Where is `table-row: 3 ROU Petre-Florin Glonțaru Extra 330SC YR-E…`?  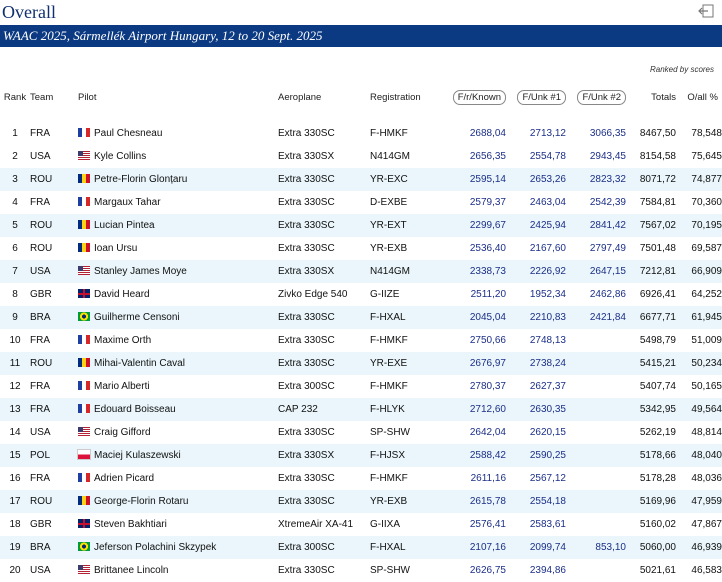
table-row: 3 ROU Petre-Florin Glonțaru Extra 330SC YR-E… is located at coordinates (361, 179).